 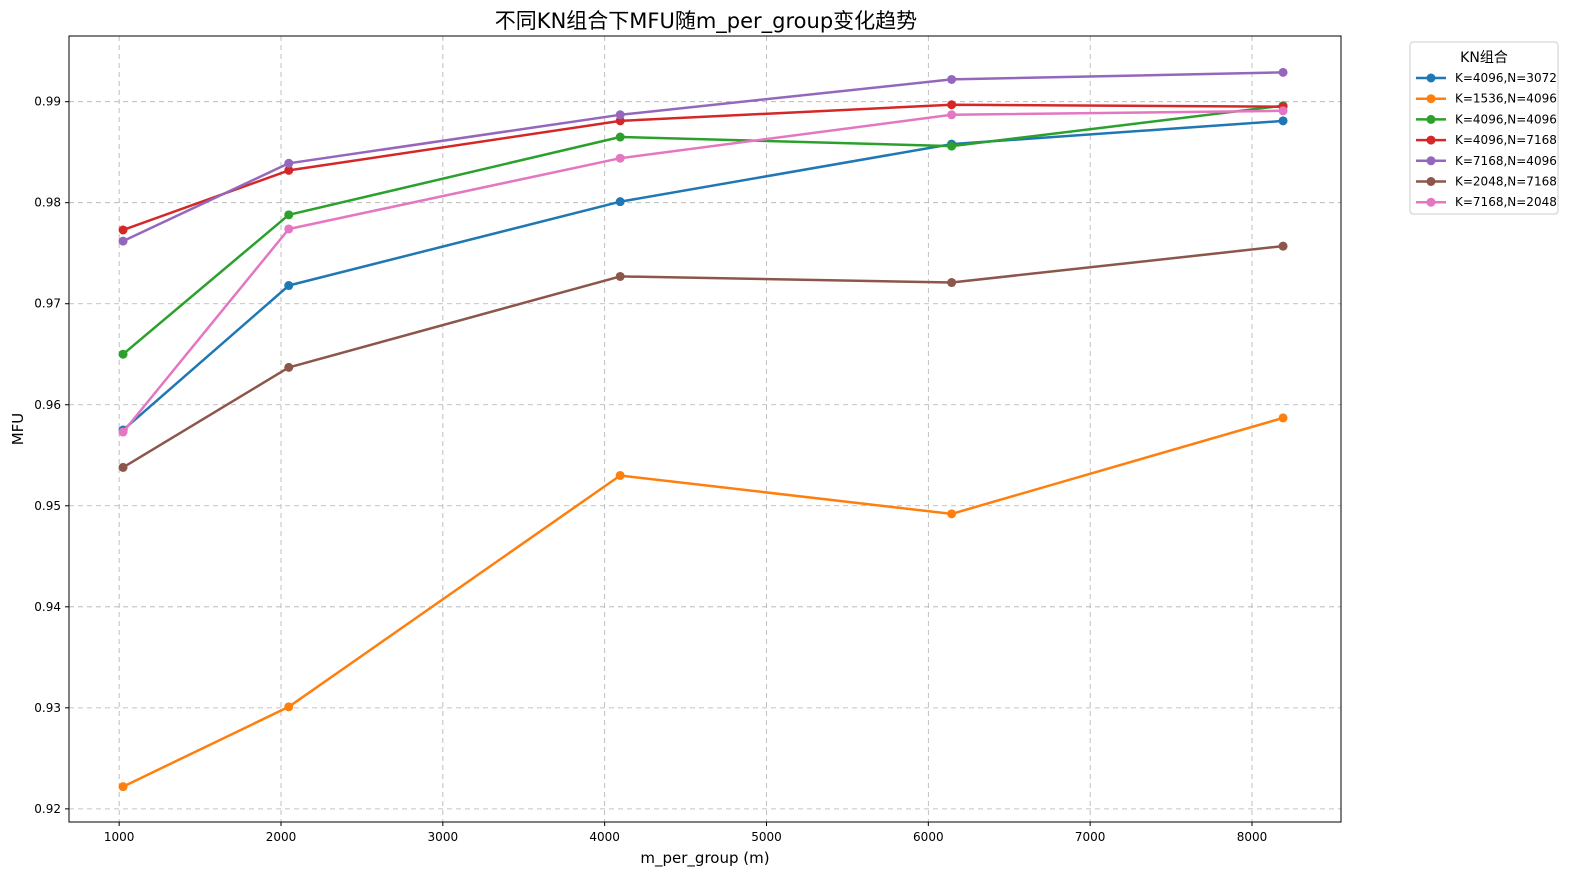 What do you see at coordinates (1506, 119) in the screenshot?
I see `legend-label: K=4096,N=4096` at bounding box center [1506, 119].